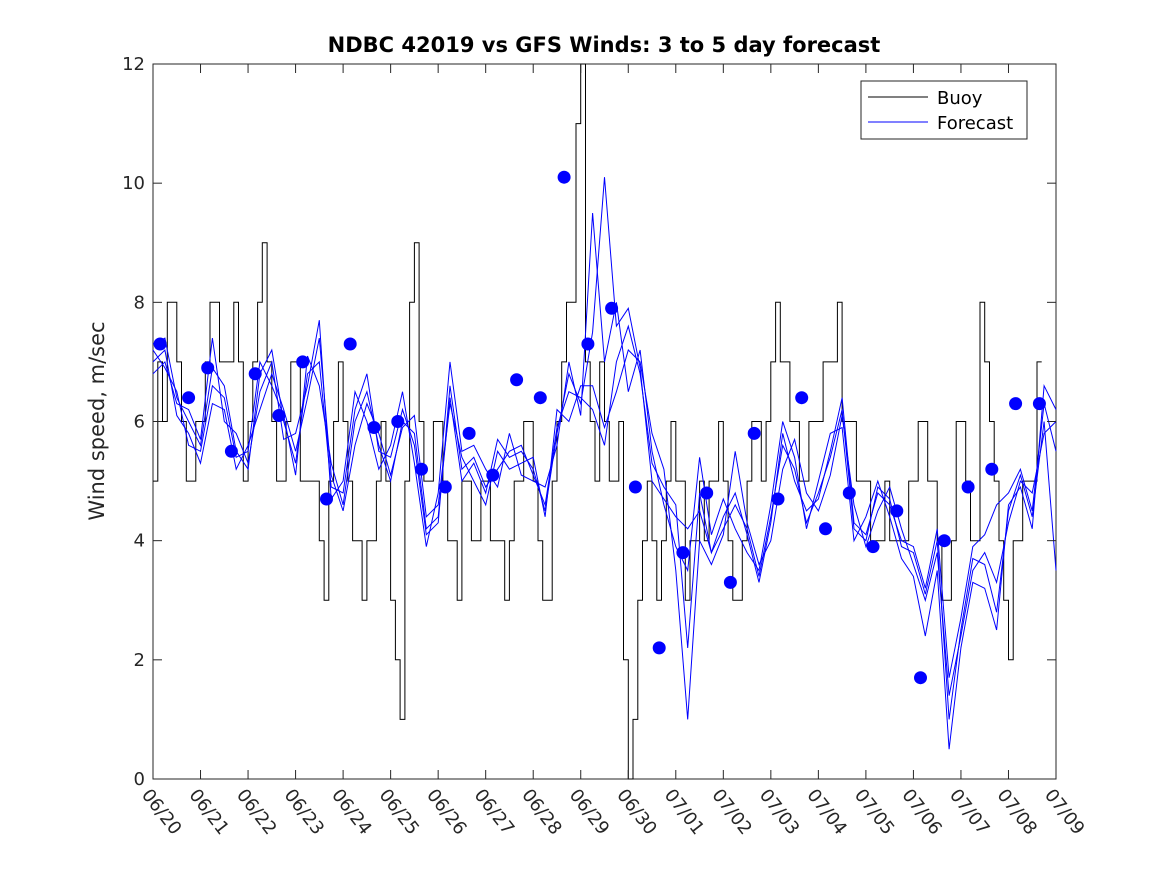 This screenshot has width=1167, height=875. I want to click on y-axis-label: Wind speed, m/sec, so click(97, 420).